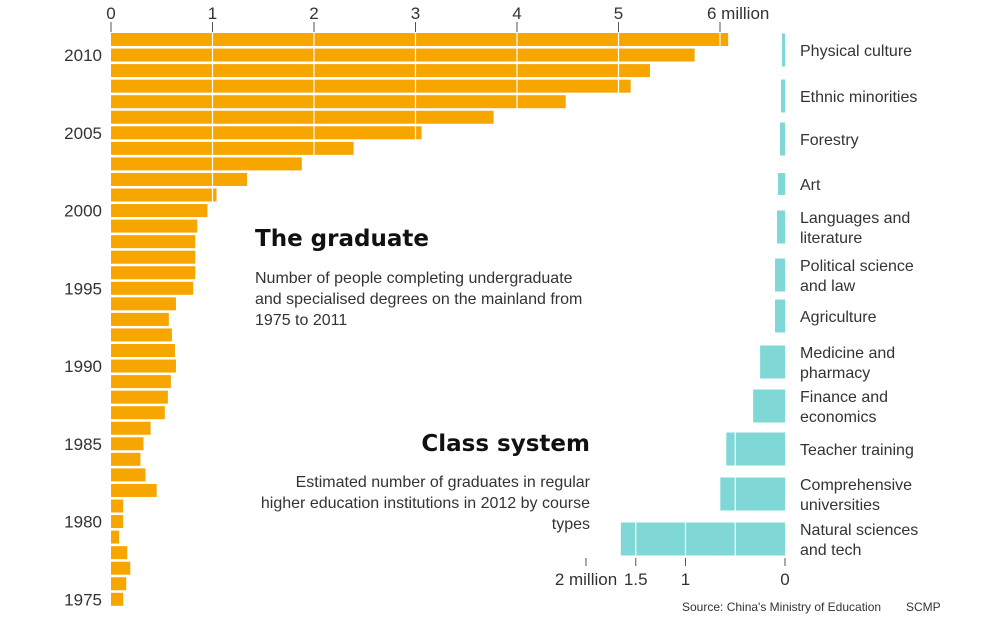 Image resolution: width=987 pixels, height=620 pixels. I want to click on bar-year-1987, so click(138, 413).